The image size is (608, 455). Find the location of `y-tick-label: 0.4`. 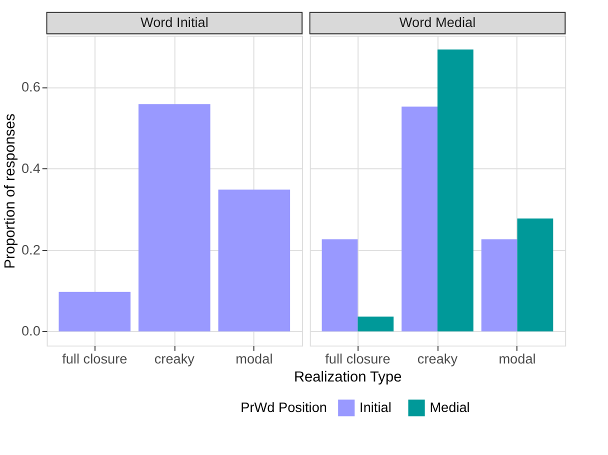

y-tick-label: 0.4 is located at coordinates (31, 168).